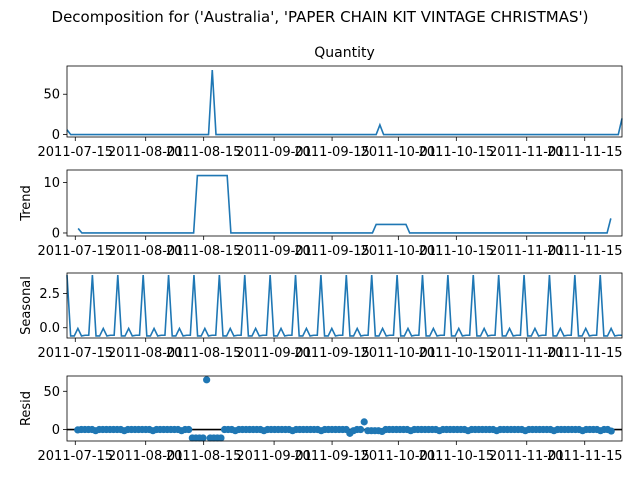  Describe the element at coordinates (26, 408) in the screenshot. I see `y-axis-label: Resid` at that location.